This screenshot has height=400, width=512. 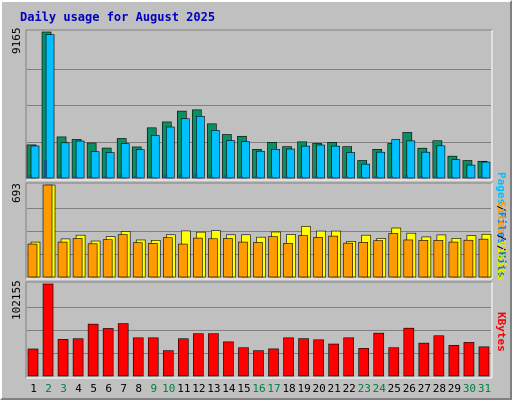 What do you see at coordinates (138, 388) in the screenshot?
I see `x-label-day-8: 8` at bounding box center [138, 388].